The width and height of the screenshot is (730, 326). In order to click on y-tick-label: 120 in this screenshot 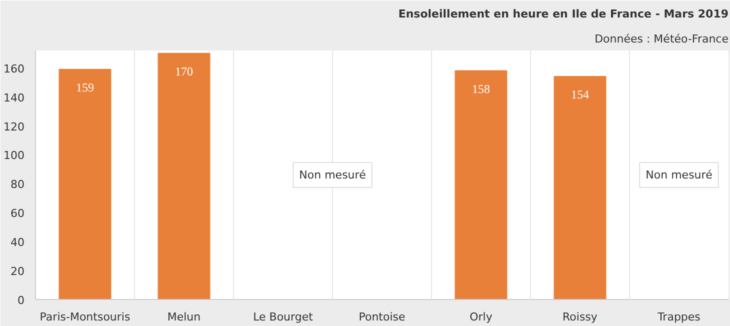, I will do `click(14, 127)`.